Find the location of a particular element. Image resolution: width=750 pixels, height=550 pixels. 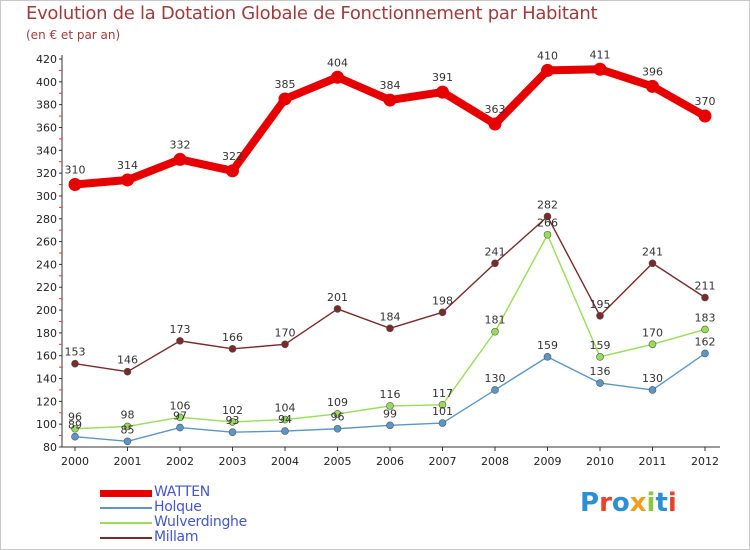

data-label-wulverdinghe: 96 is located at coordinates (75, 417).